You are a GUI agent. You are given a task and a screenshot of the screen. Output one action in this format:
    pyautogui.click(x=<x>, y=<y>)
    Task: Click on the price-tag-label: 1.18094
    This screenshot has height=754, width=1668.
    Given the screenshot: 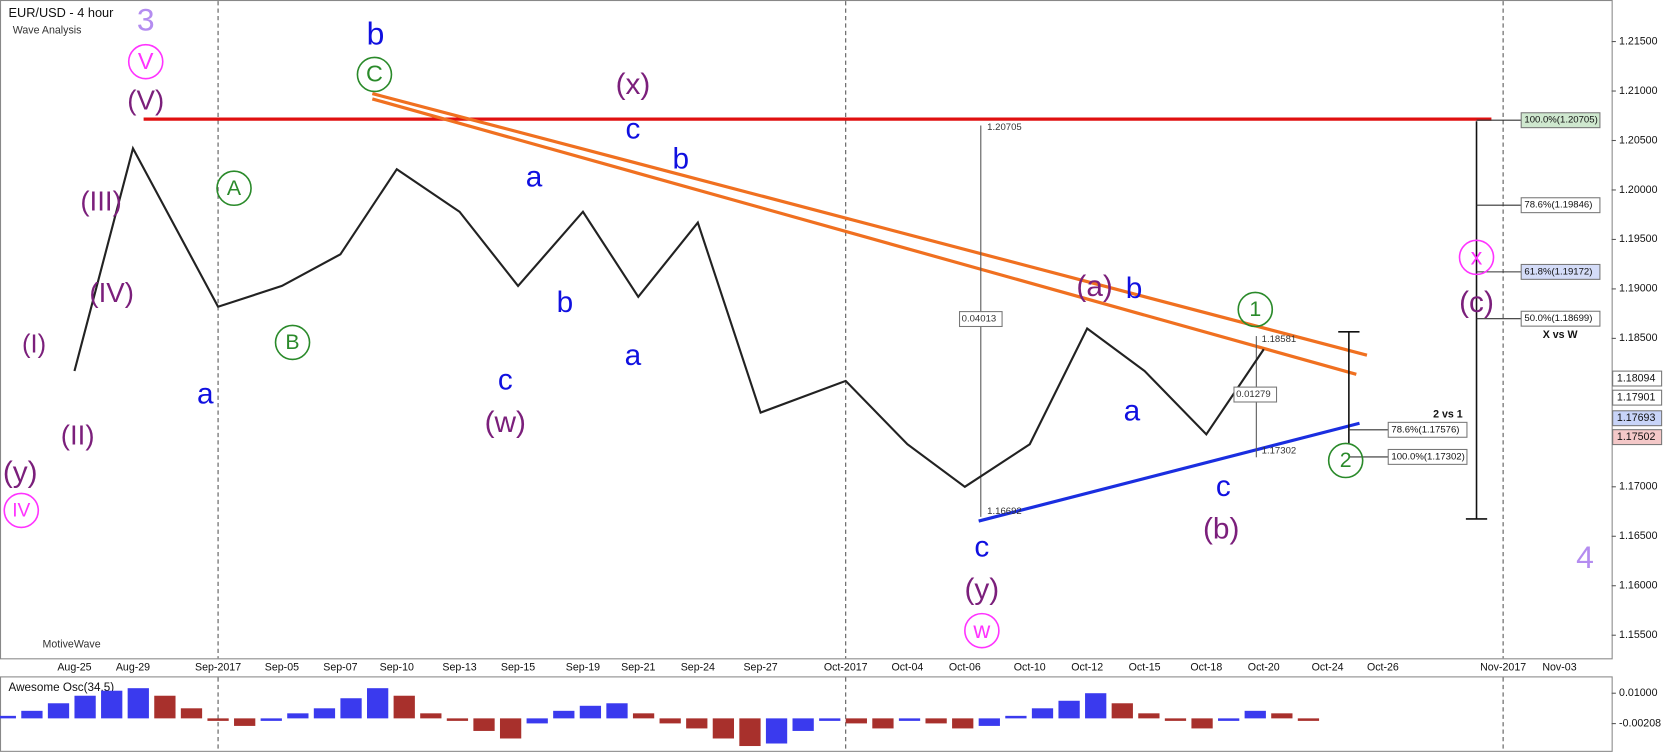 What is the action you would take?
    pyautogui.click(x=1636, y=378)
    